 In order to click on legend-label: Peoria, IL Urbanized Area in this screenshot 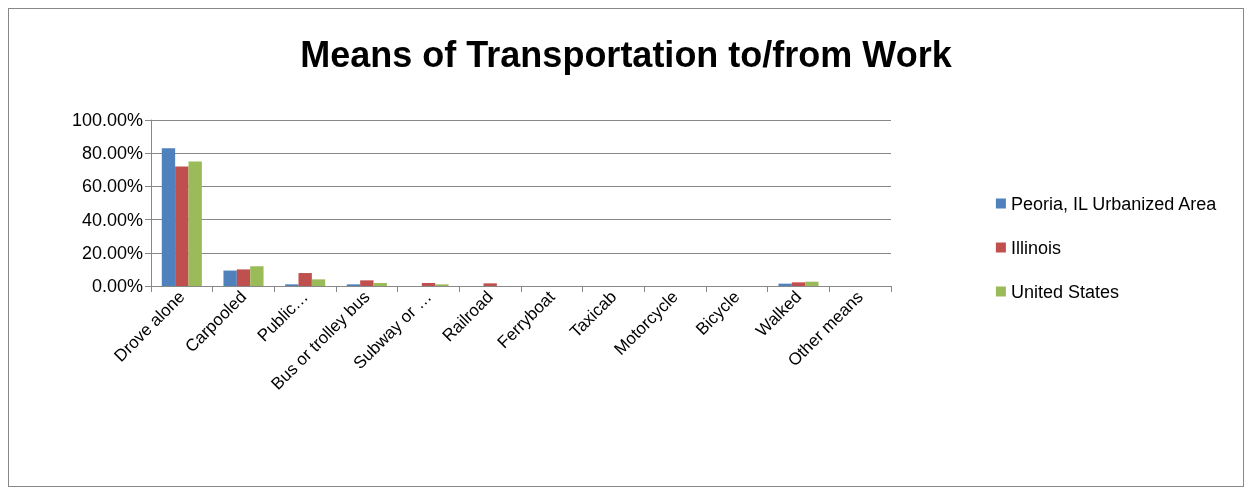, I will do `click(1114, 203)`.